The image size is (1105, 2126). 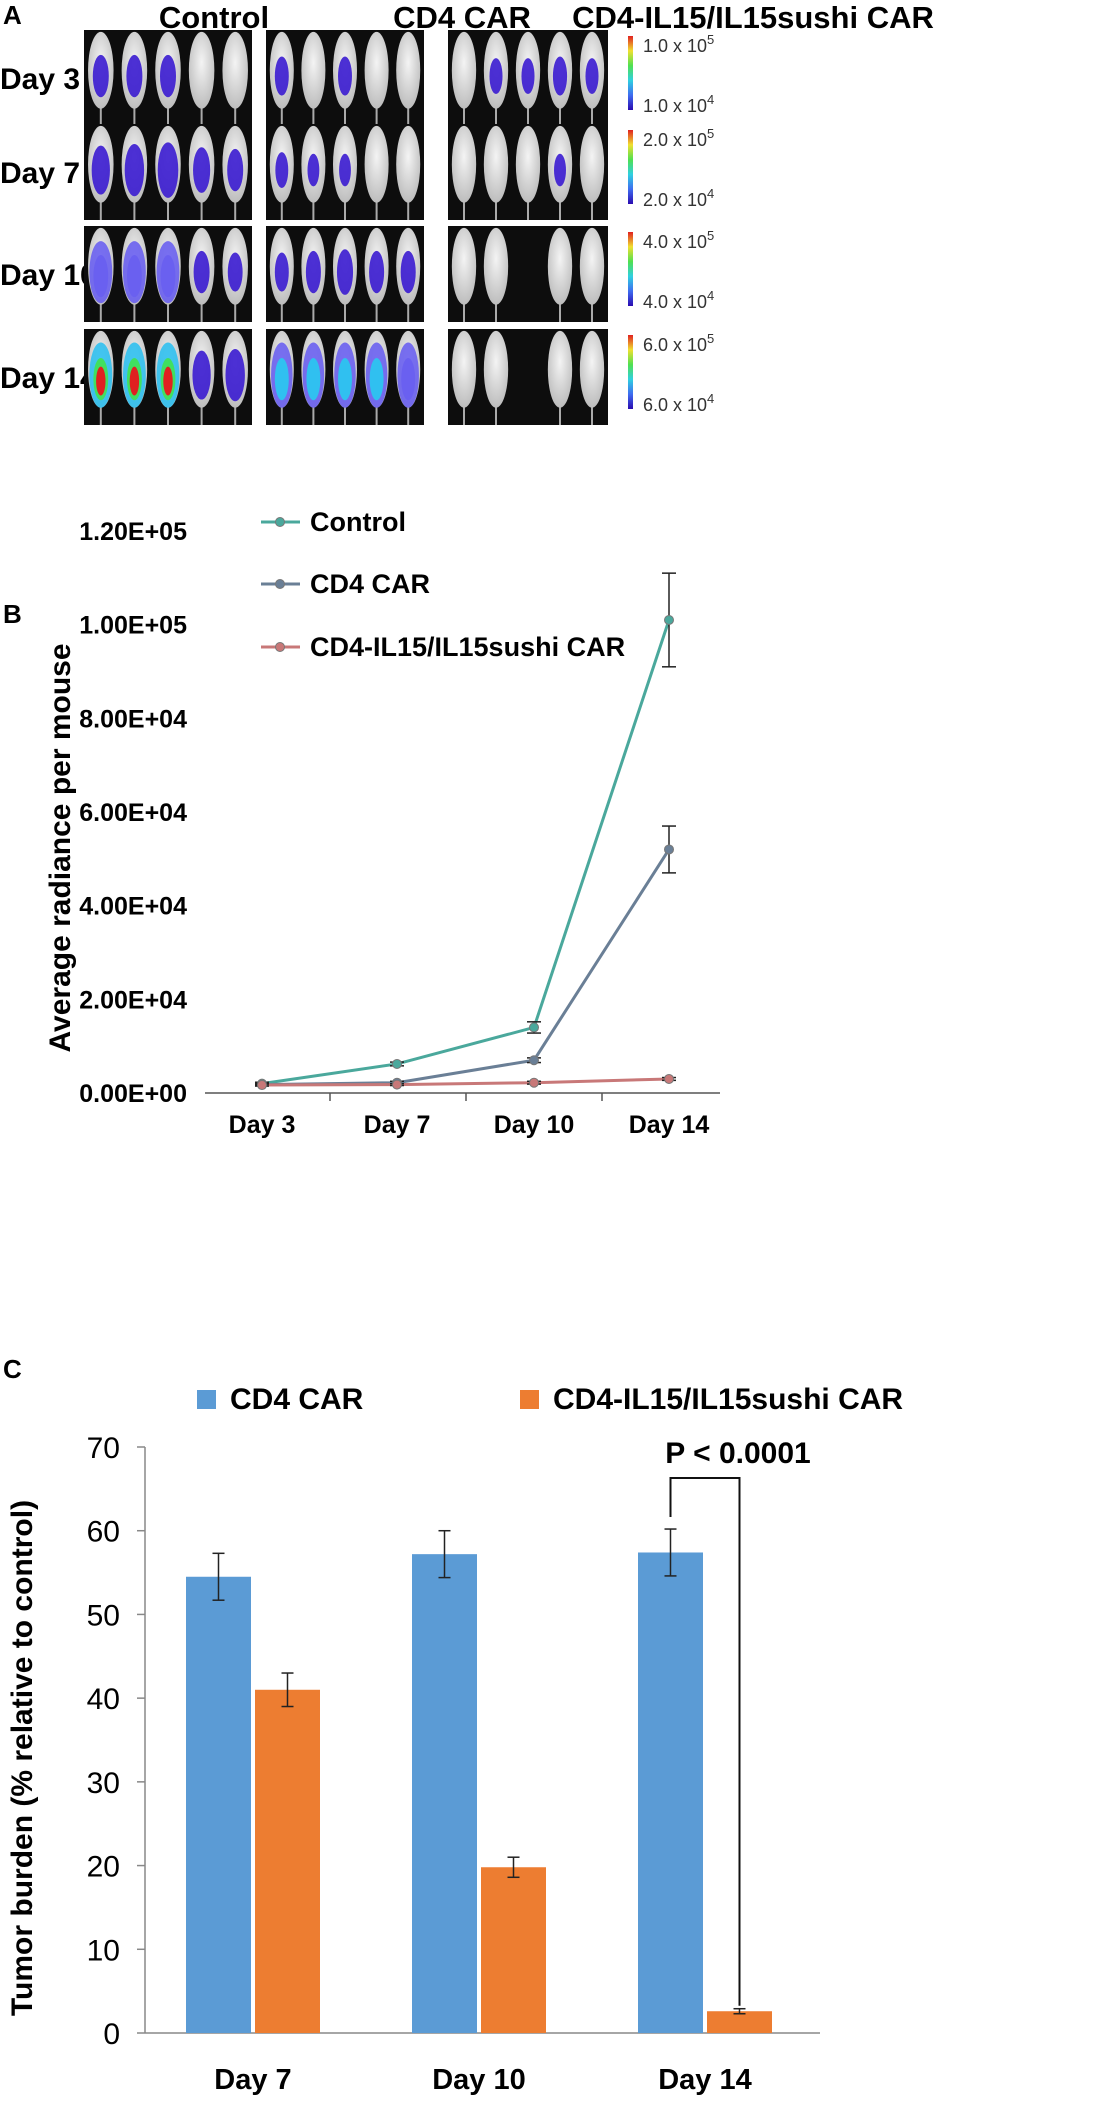 I want to click on b-legend-label: Control, so click(x=358, y=522).